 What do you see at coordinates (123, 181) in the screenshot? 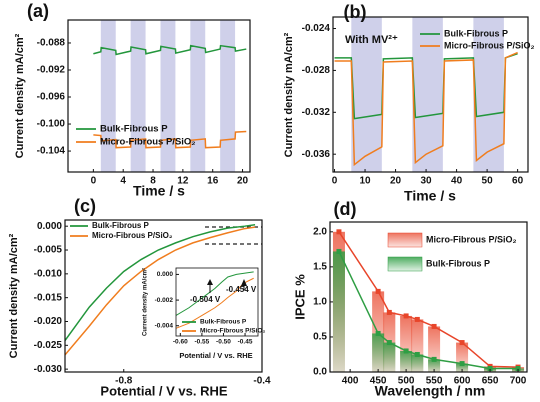
I see `x-tick-label: 4` at bounding box center [123, 181].